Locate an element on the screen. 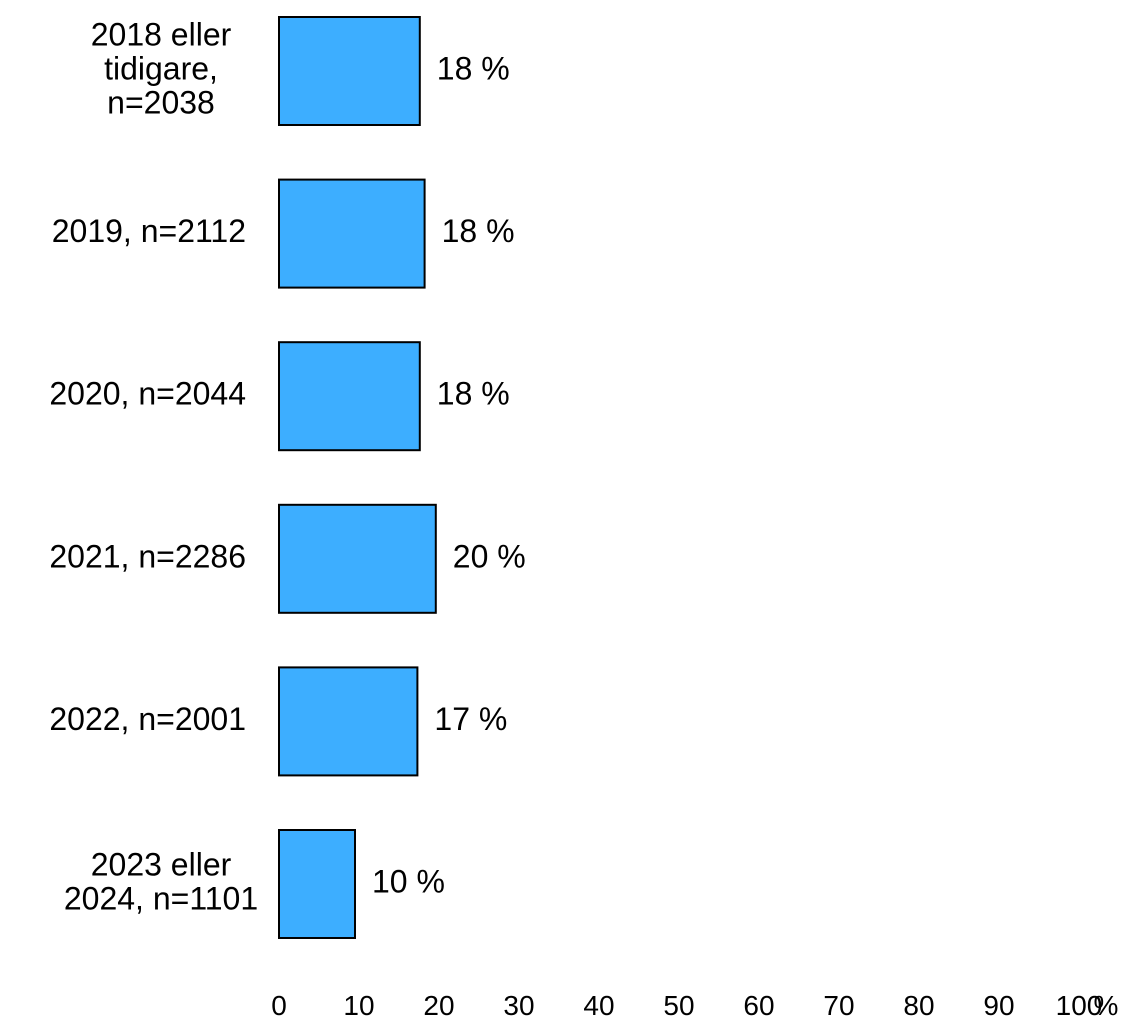 The height and width of the screenshot is (1024, 1140). category-label-4: 2022, n=2001 is located at coordinates (147, 719).